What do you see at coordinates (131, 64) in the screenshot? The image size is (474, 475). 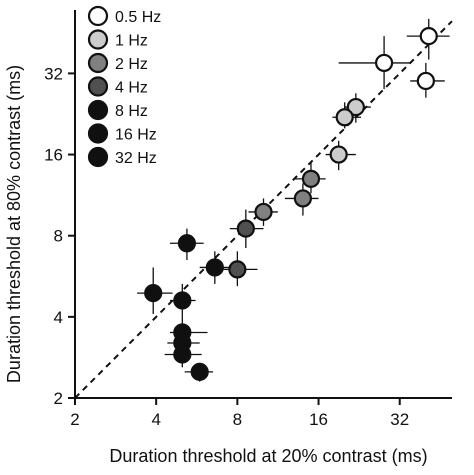 I see `legend-label: 2 Hz` at bounding box center [131, 64].